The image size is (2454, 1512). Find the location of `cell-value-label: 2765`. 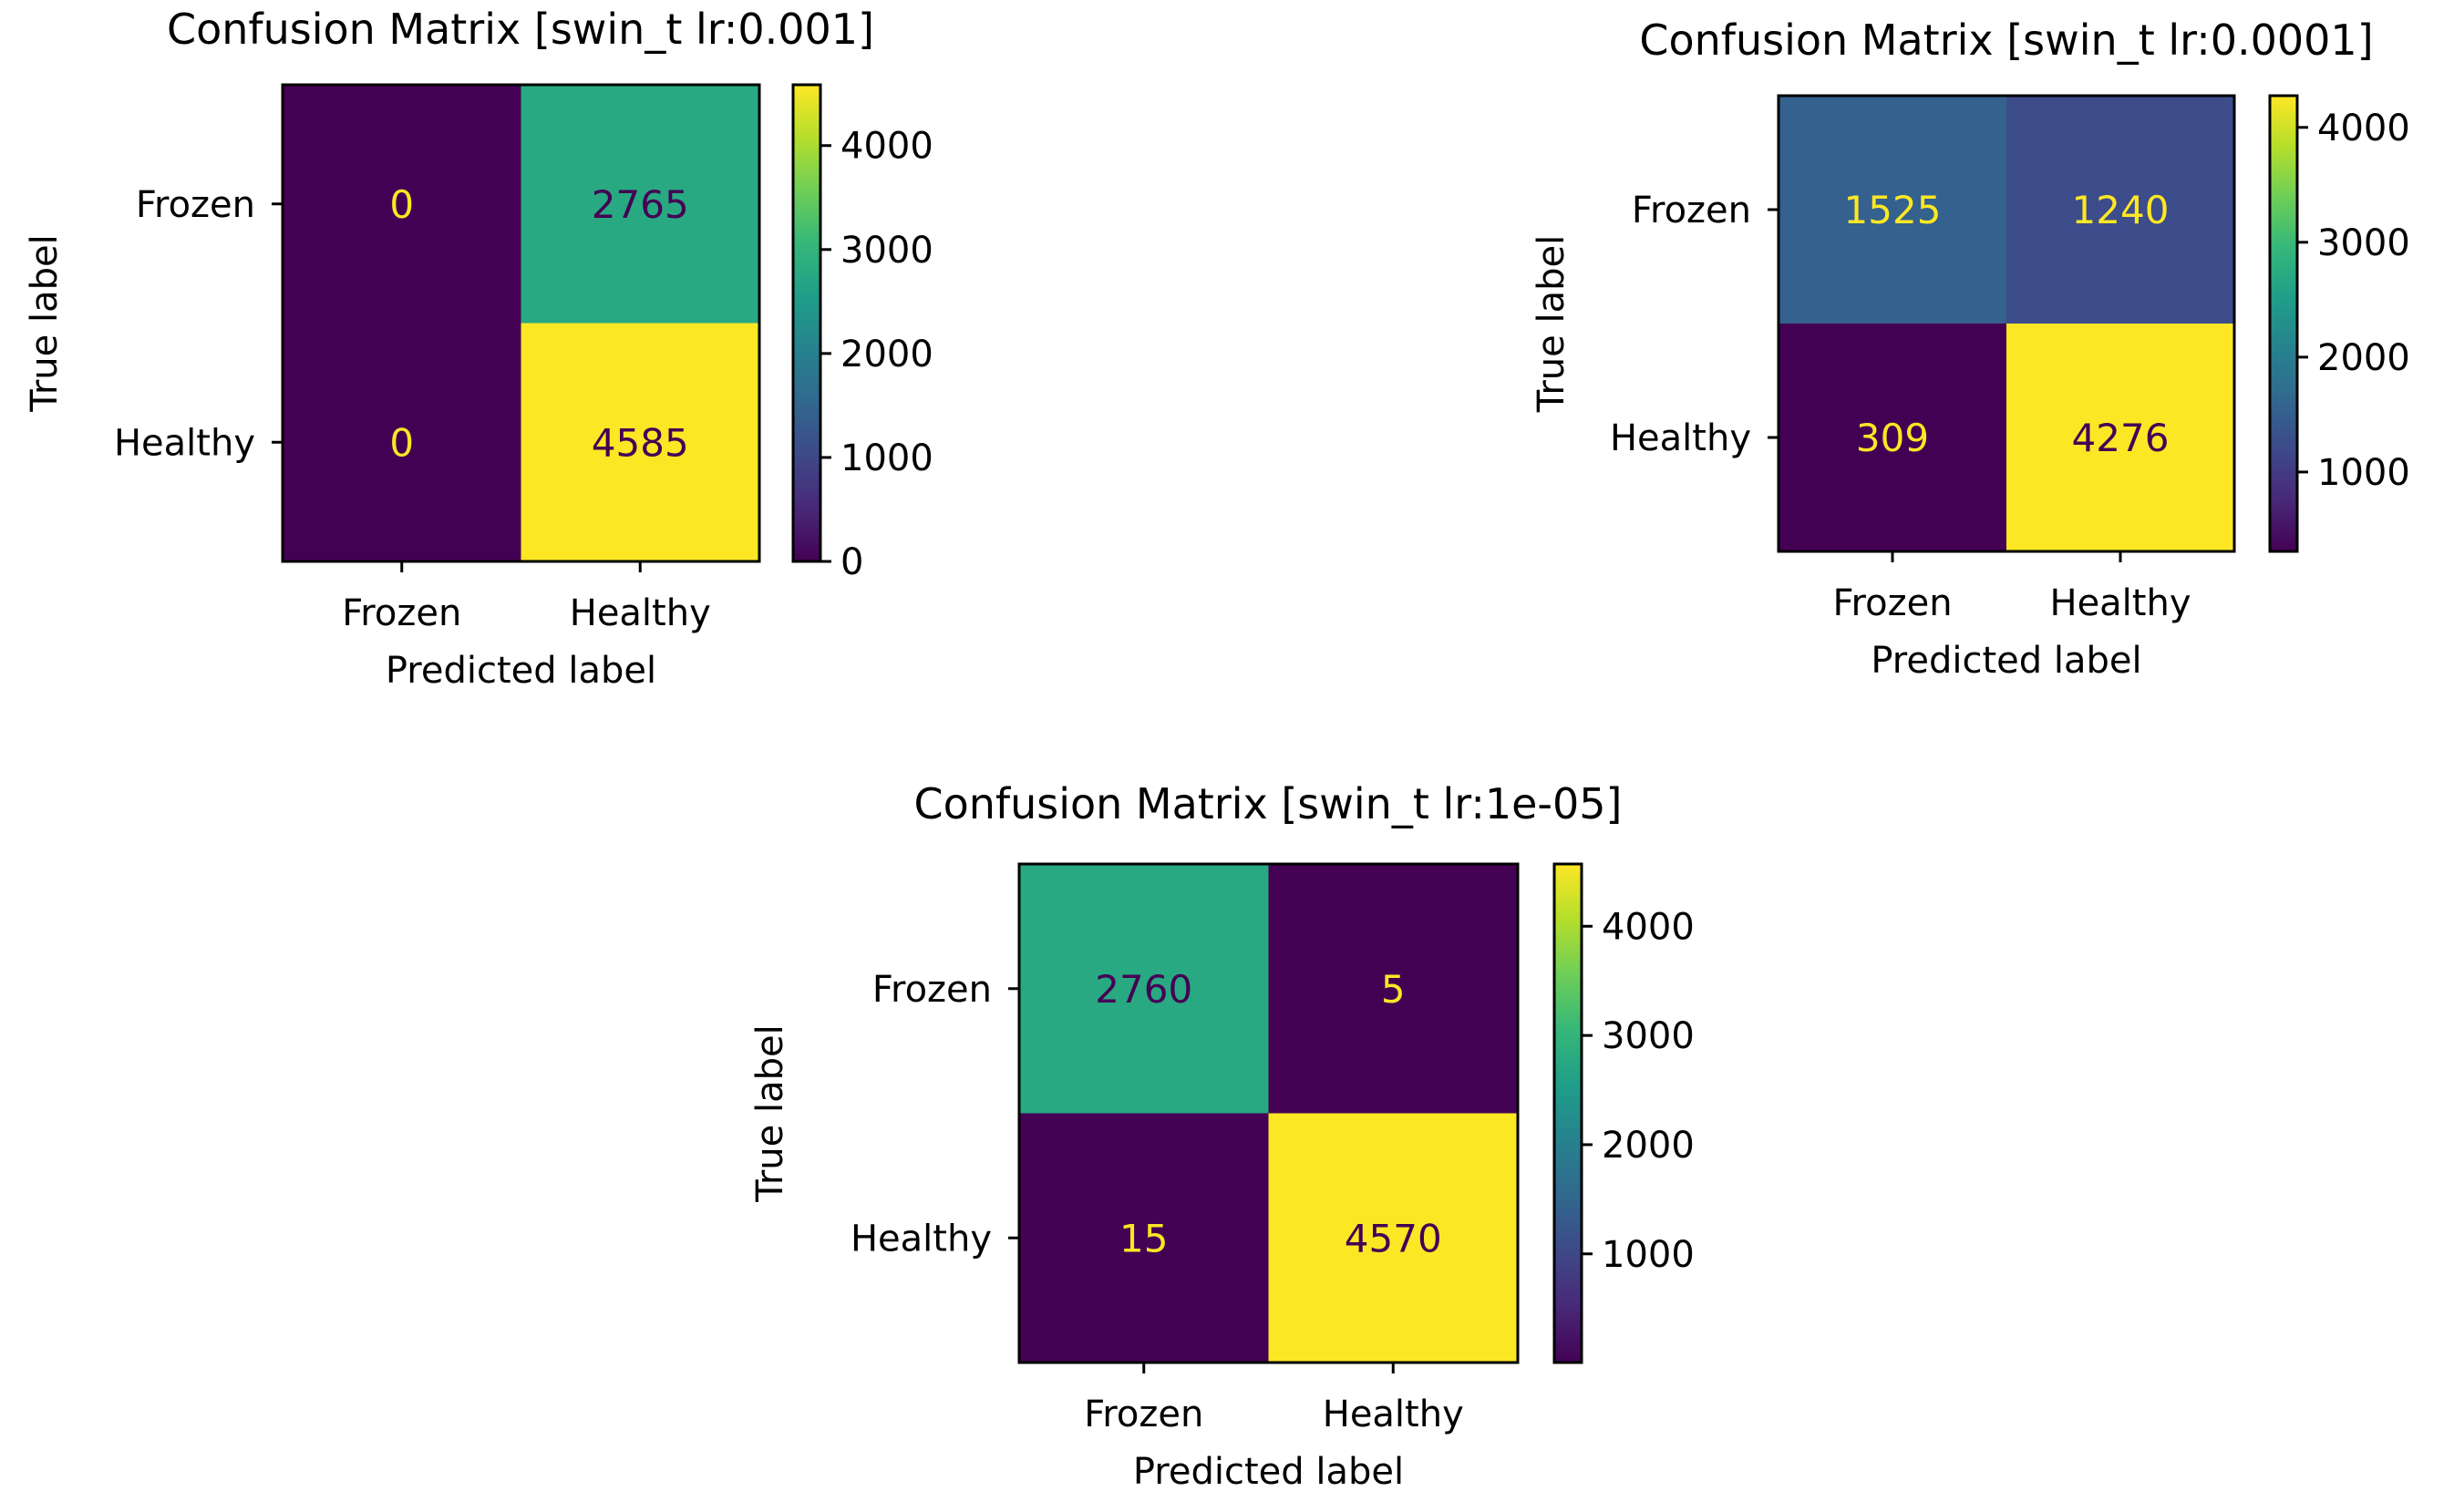

cell-value-label: 2765 is located at coordinates (640, 204).